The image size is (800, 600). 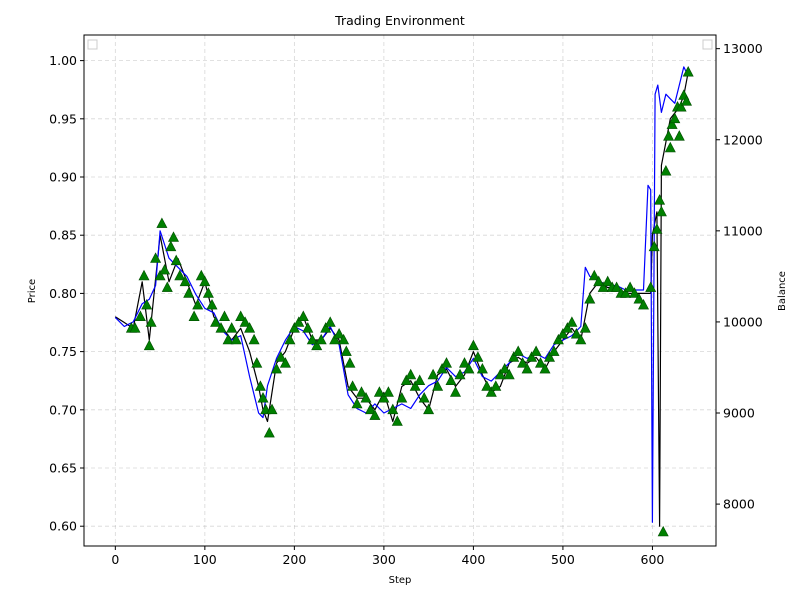 I want to click on x-tick-label: 0, so click(x=115, y=559).